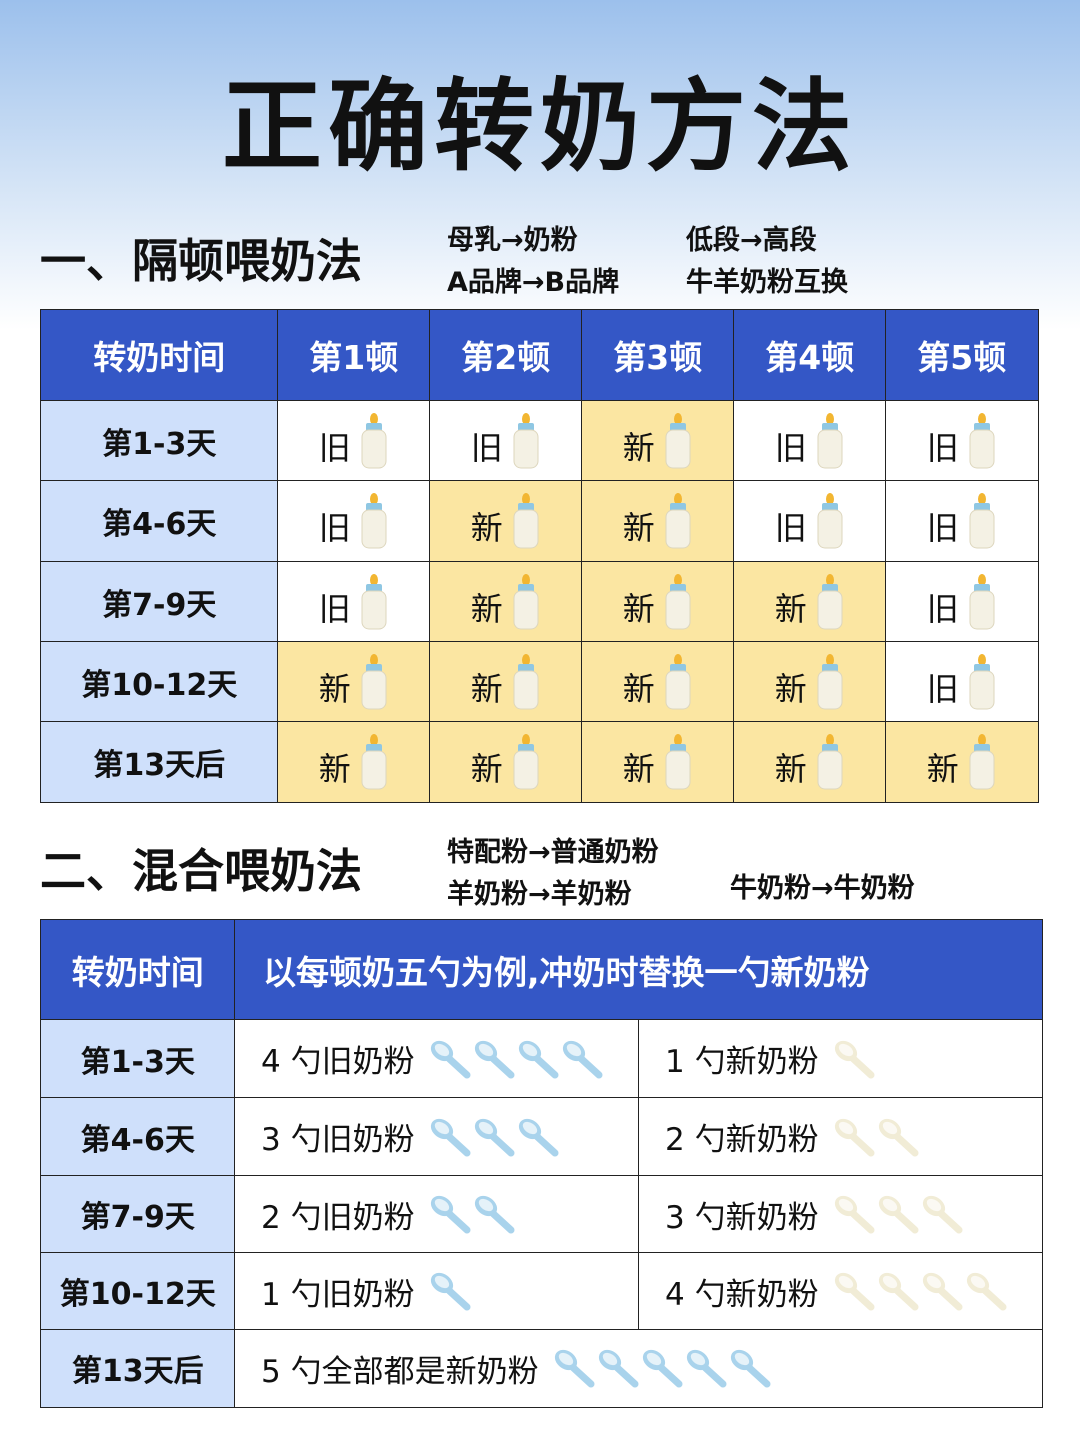  What do you see at coordinates (137, 1218) in the screenshot?
I see `cell-text: 第7-9天` at bounding box center [137, 1218].